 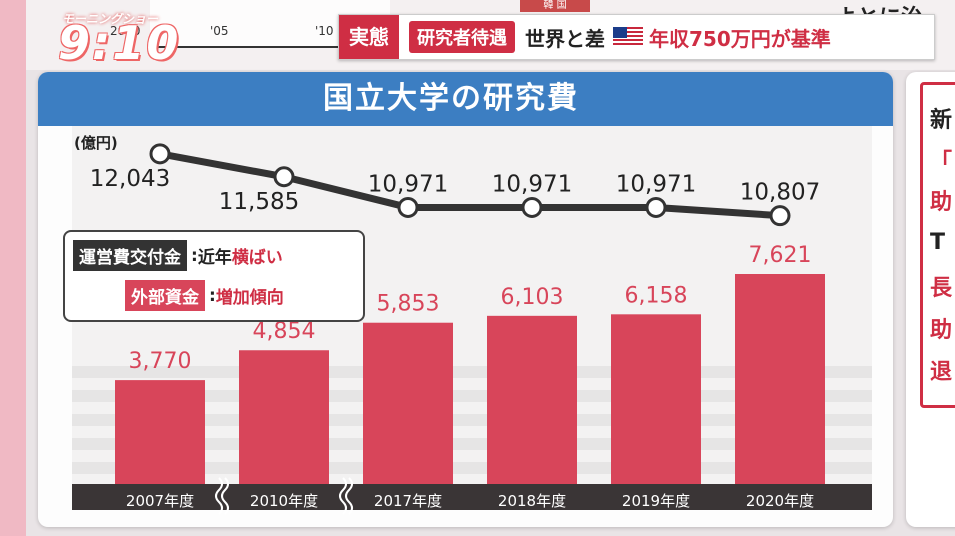 I want to click on bar-2020年度, so click(x=780, y=378).